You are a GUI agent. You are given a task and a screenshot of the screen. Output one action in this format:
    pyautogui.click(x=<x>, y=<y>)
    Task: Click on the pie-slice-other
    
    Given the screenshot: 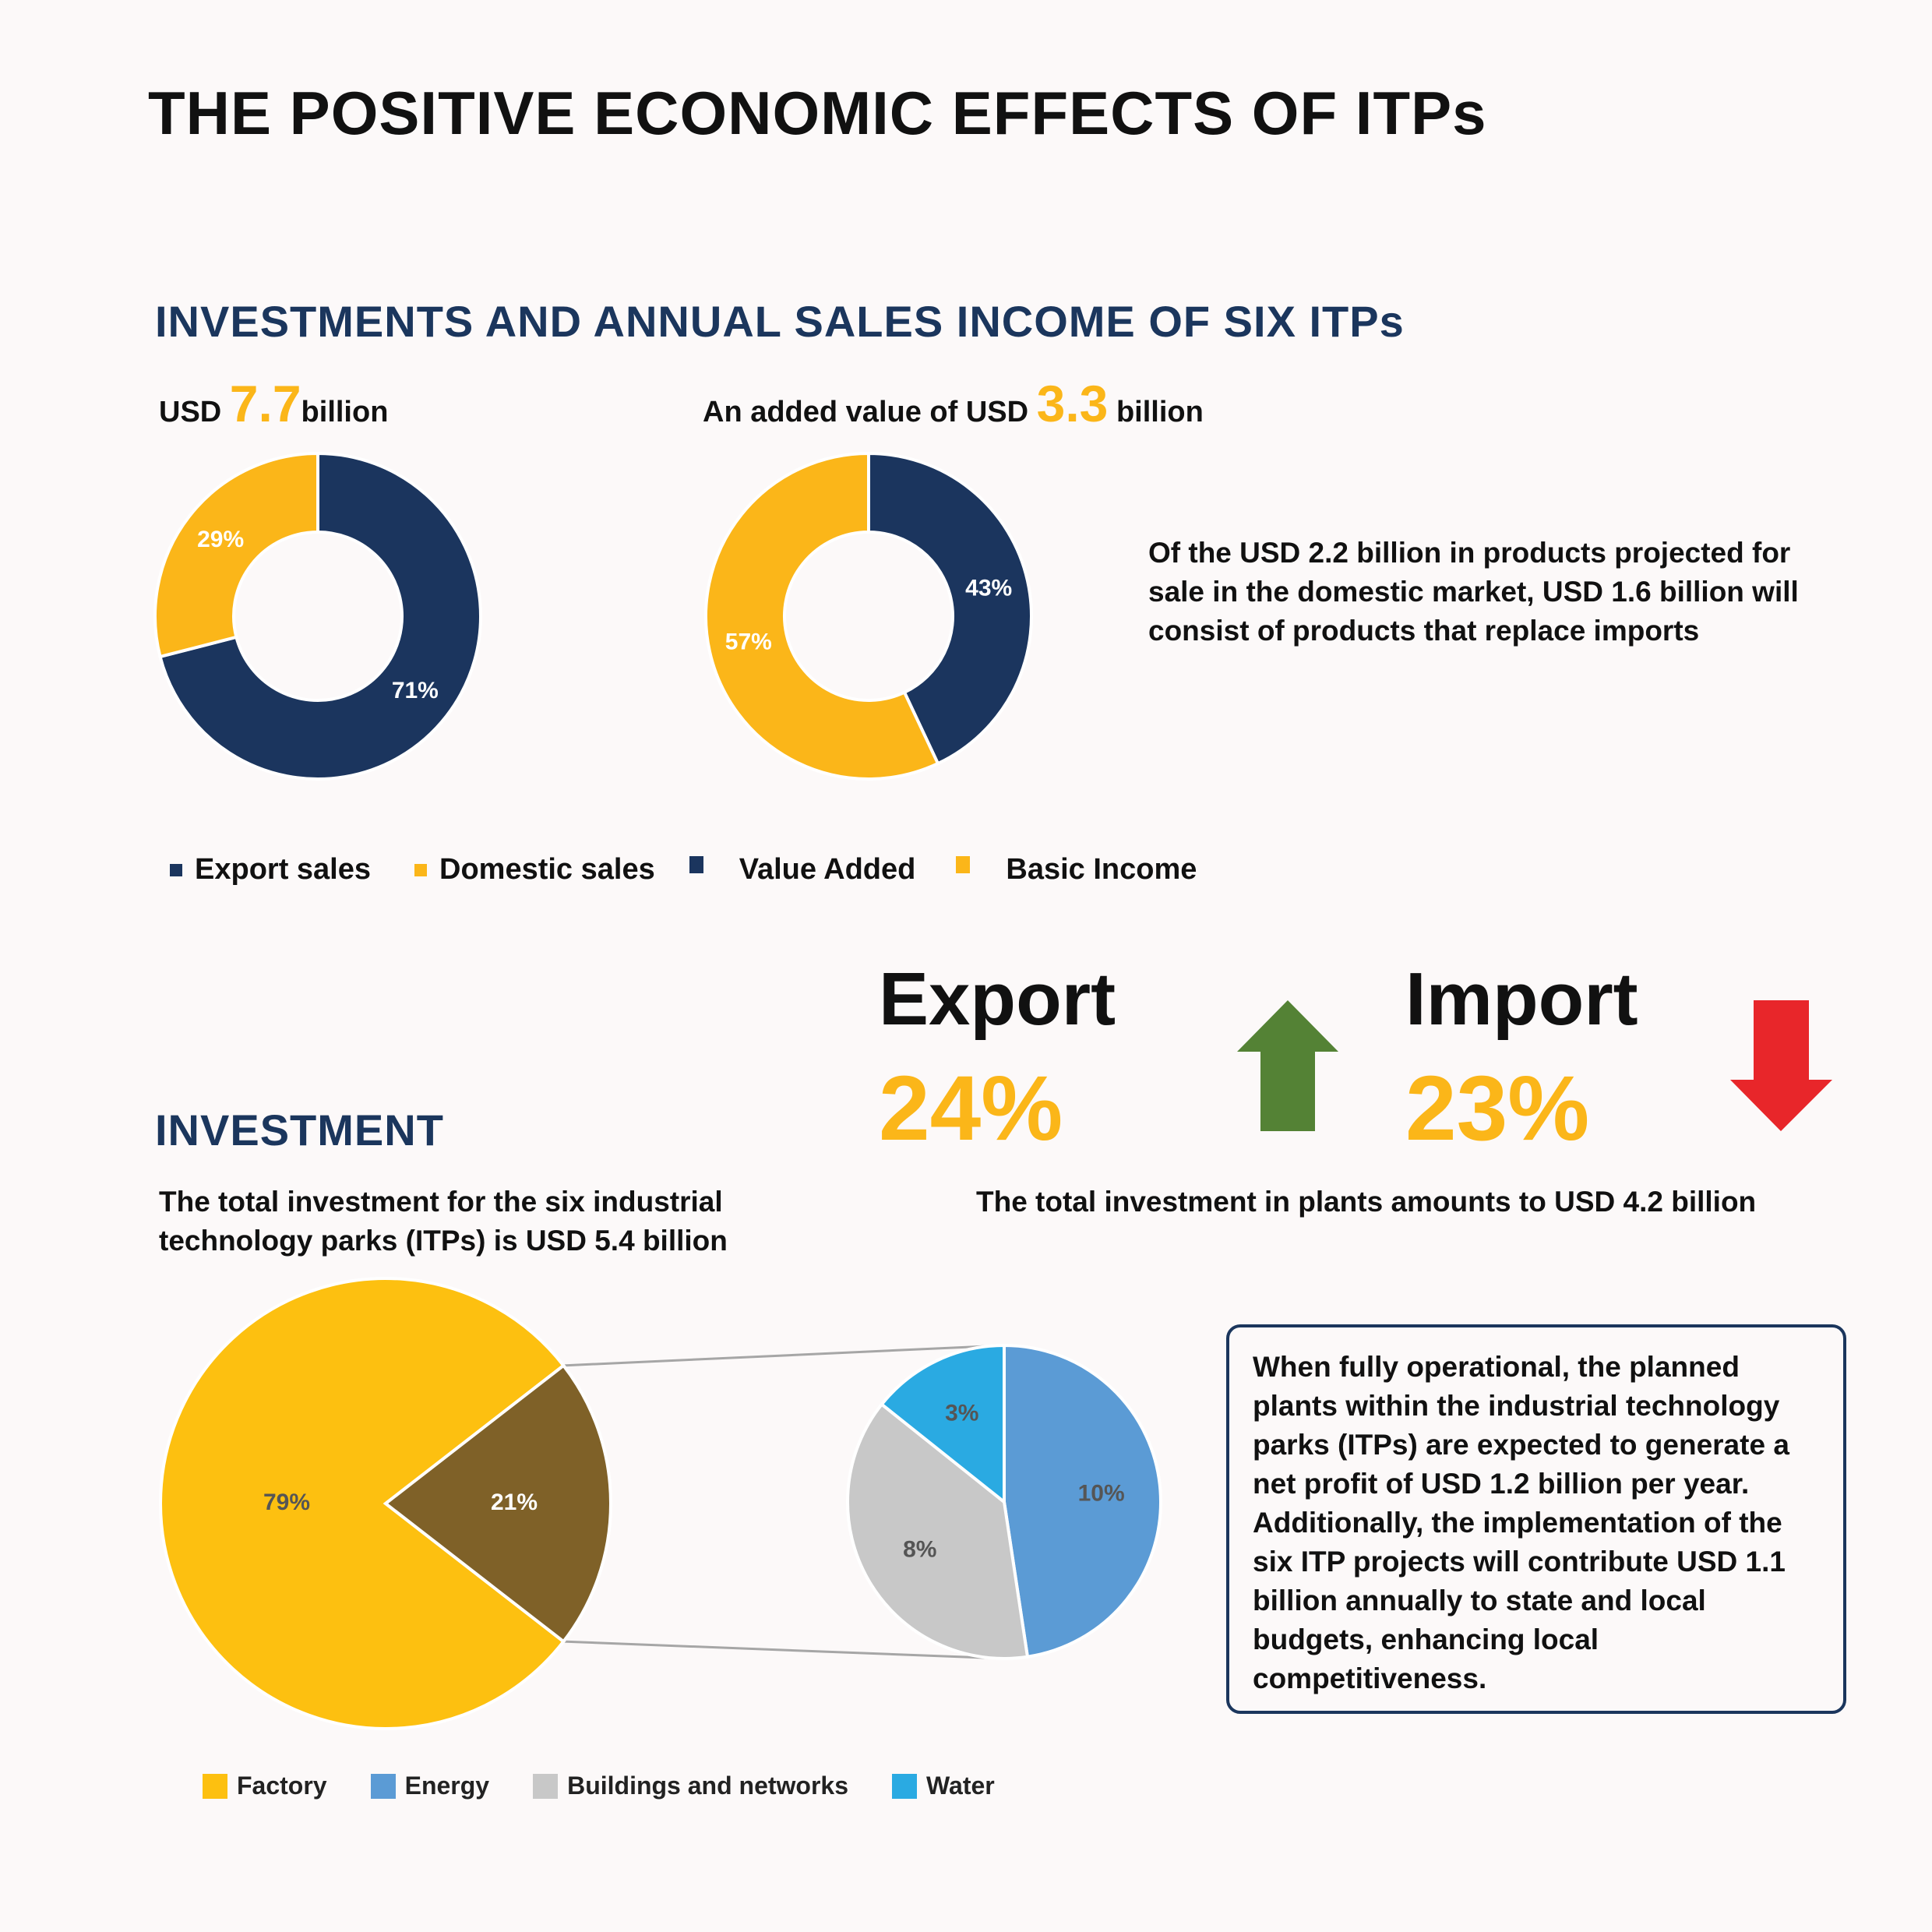 What is the action you would take?
    pyautogui.click(x=497, y=1503)
    